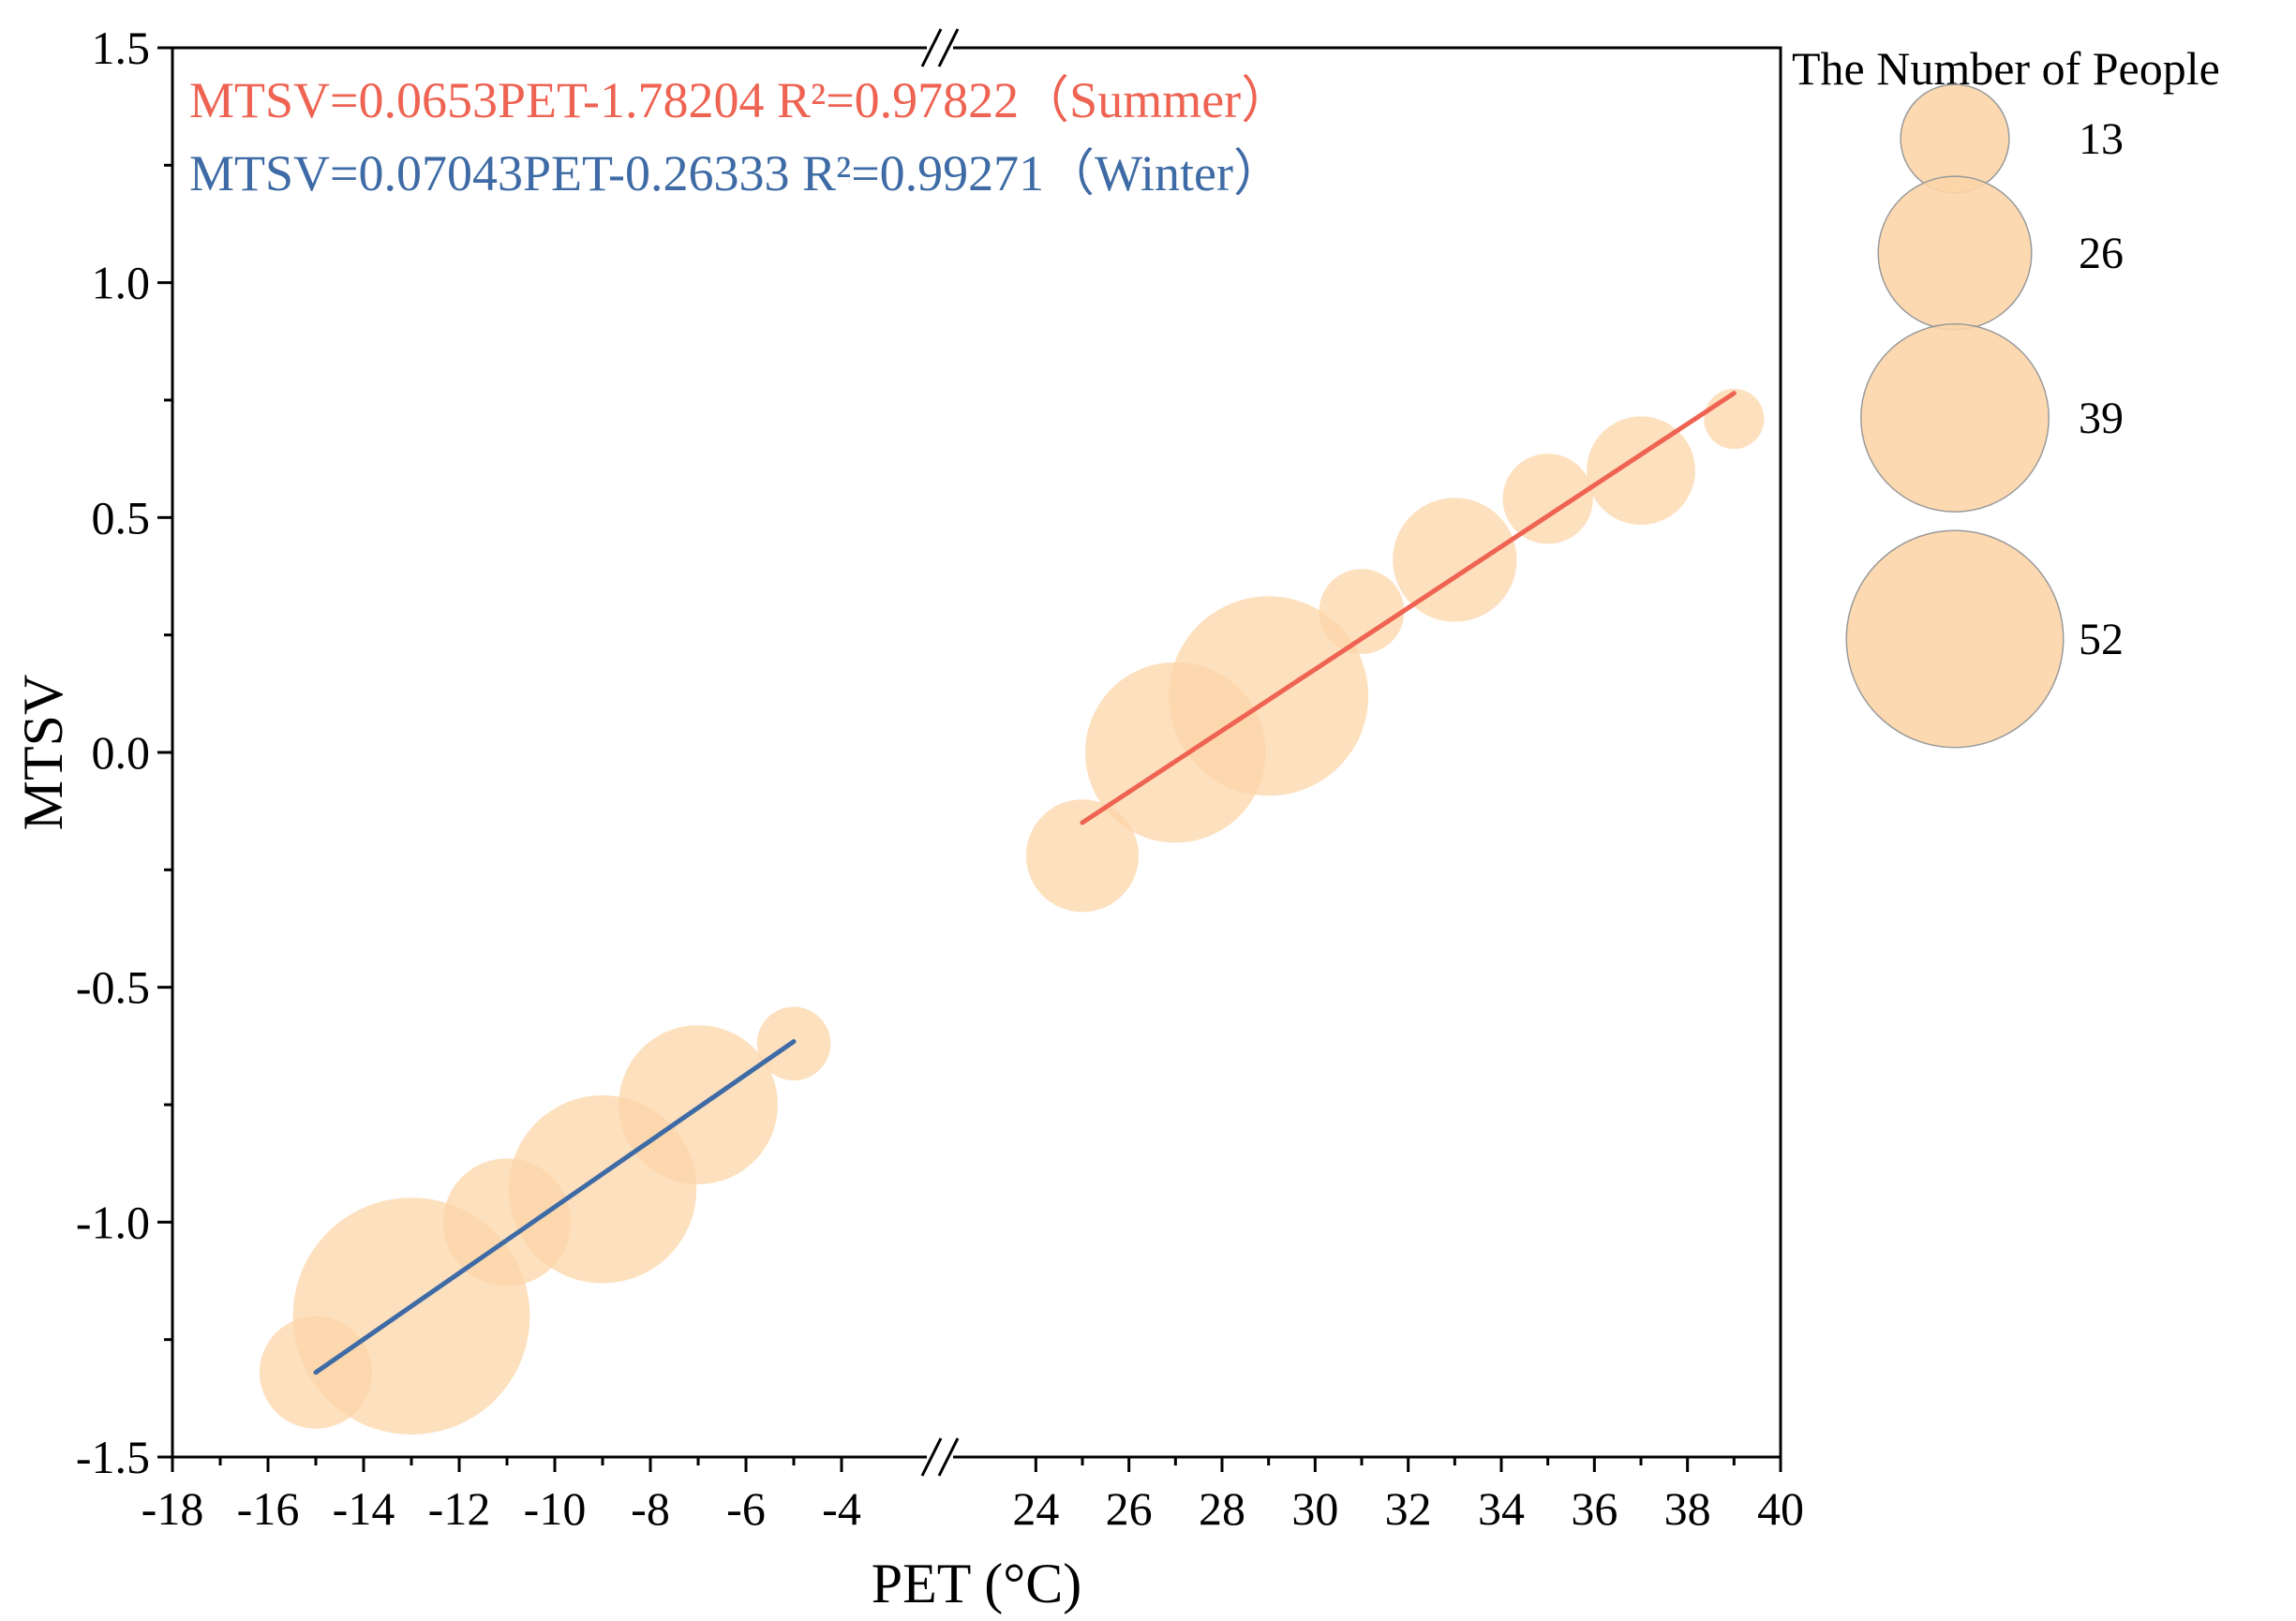 This screenshot has width=2296, height=1621. What do you see at coordinates (2101, 418) in the screenshot?
I see `legend-size-label: 39` at bounding box center [2101, 418].